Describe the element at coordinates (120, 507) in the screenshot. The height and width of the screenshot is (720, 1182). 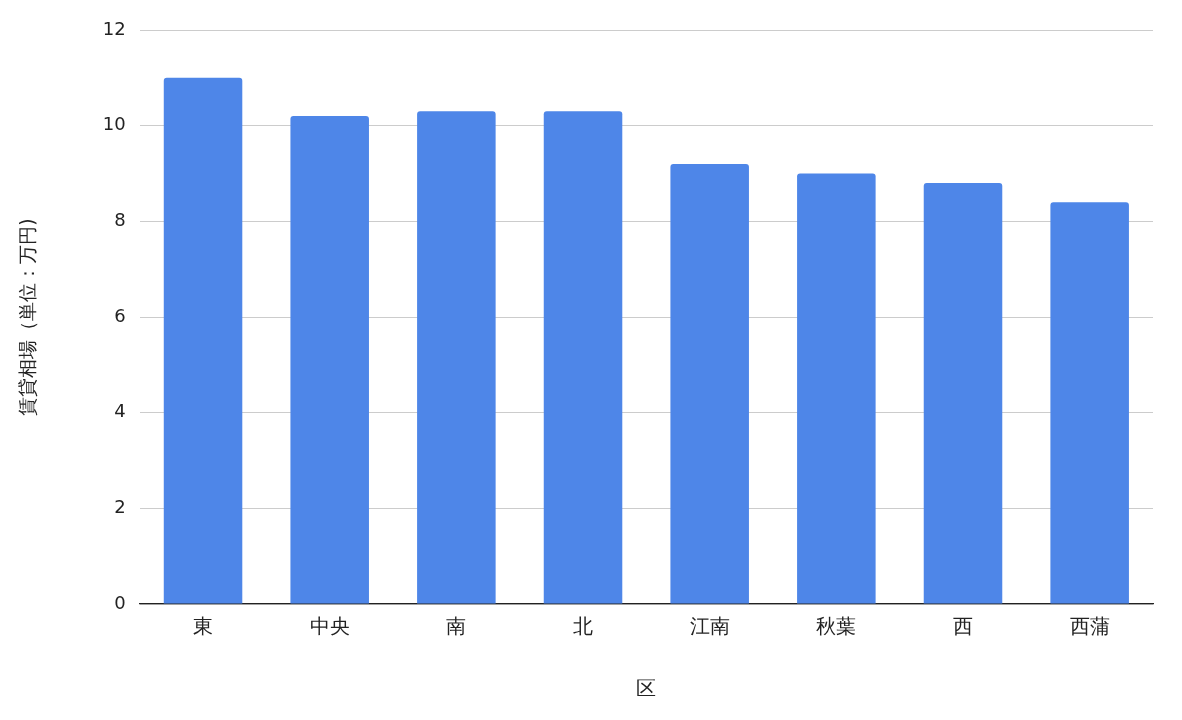
I see `y-tick-label: 2` at that location.